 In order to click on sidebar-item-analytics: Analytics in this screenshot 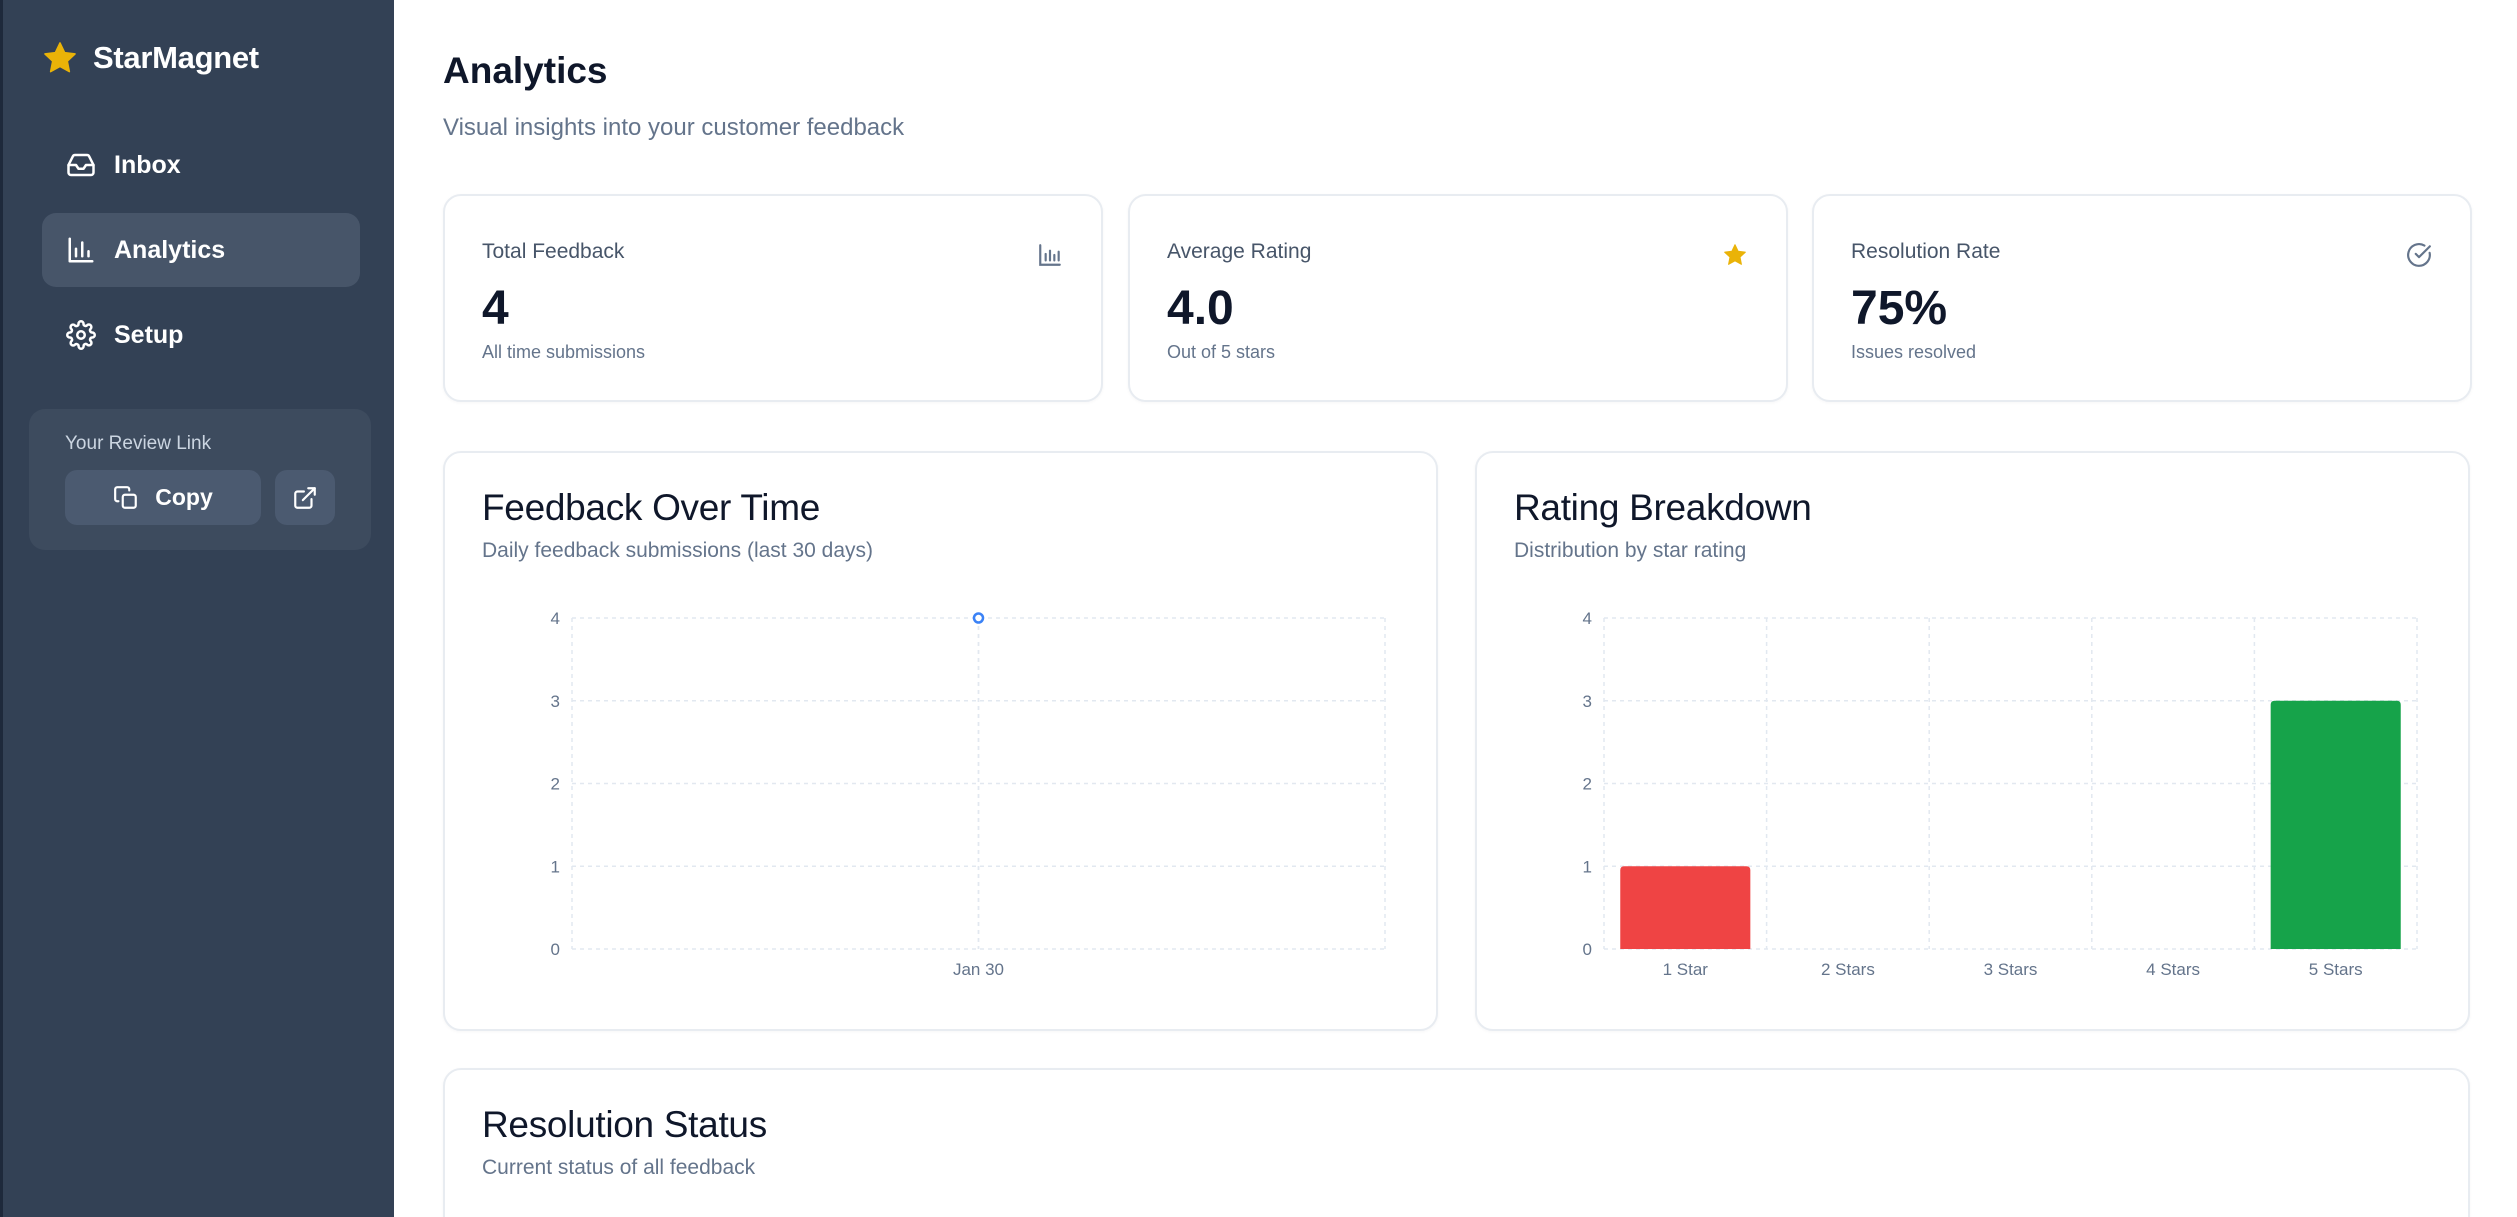, I will do `click(201, 250)`.